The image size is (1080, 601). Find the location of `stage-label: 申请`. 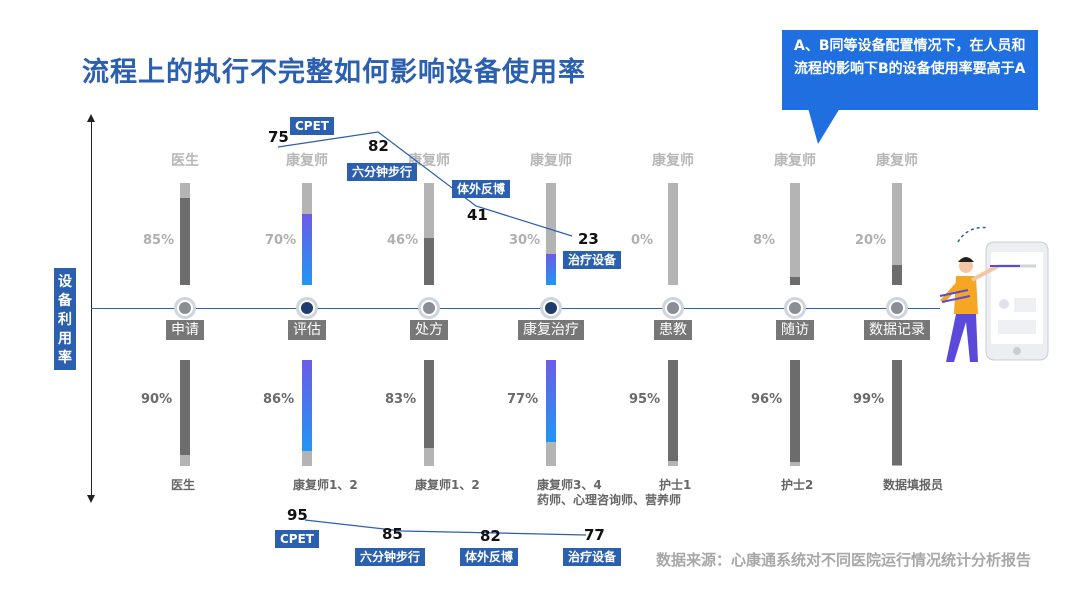

stage-label: 申请 is located at coordinates (185, 330).